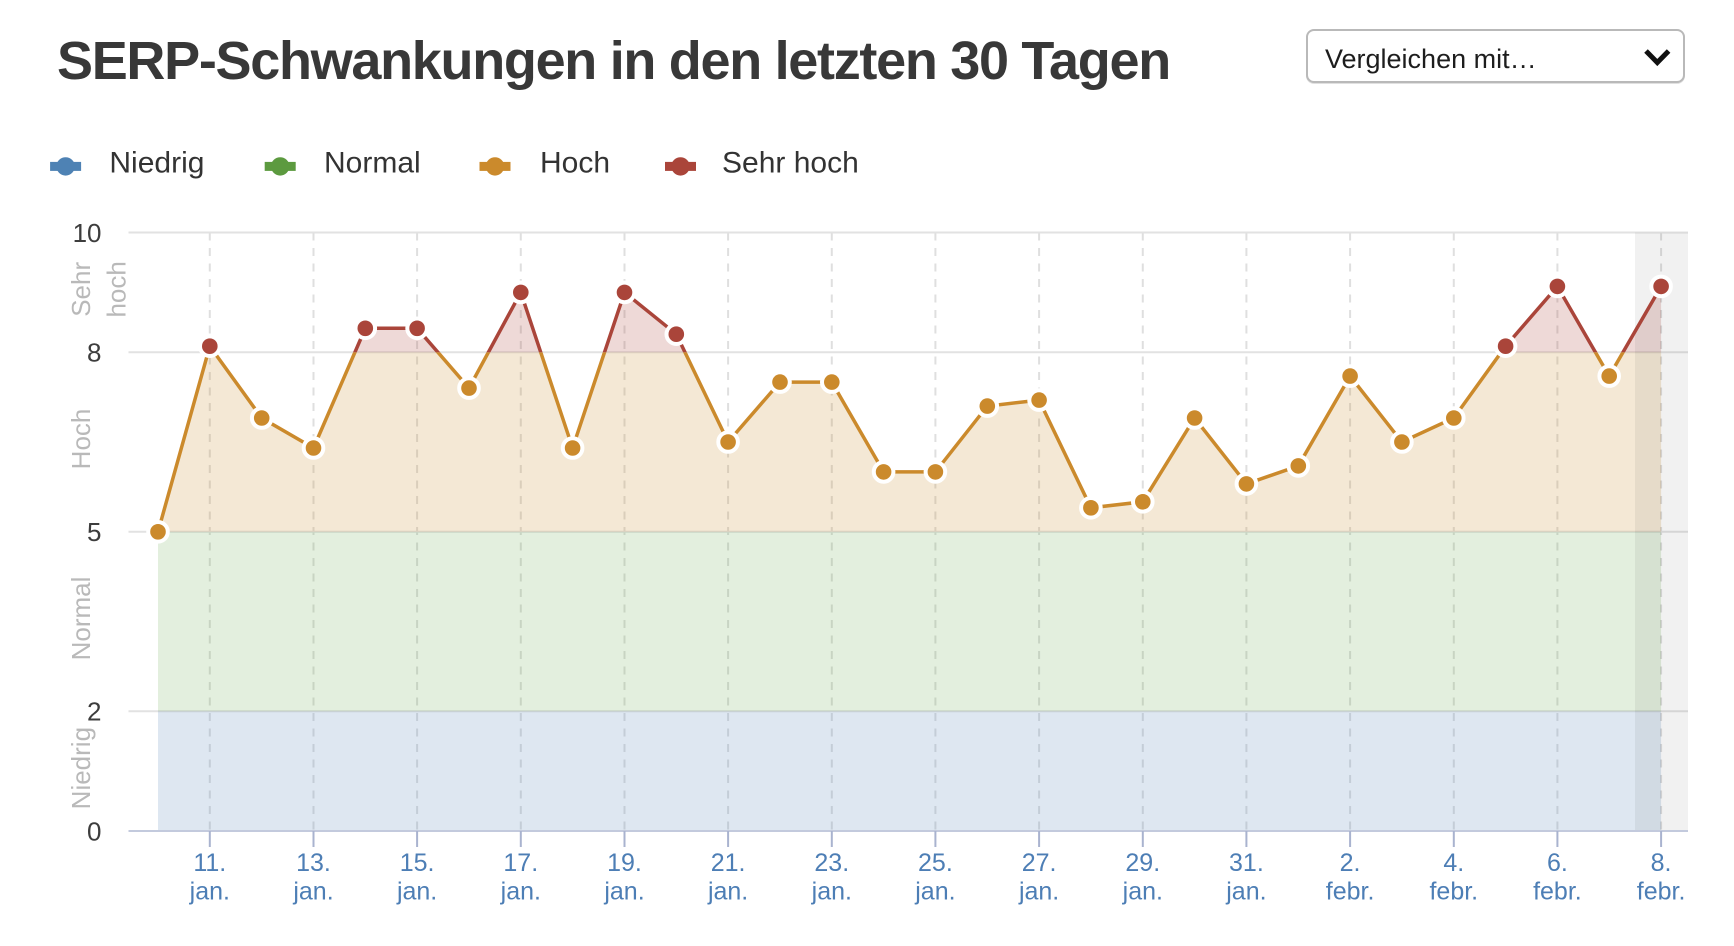 The height and width of the screenshot is (946, 1734). Describe the element at coordinates (81, 289) in the screenshot. I see `svg-text: Sehr` at that location.